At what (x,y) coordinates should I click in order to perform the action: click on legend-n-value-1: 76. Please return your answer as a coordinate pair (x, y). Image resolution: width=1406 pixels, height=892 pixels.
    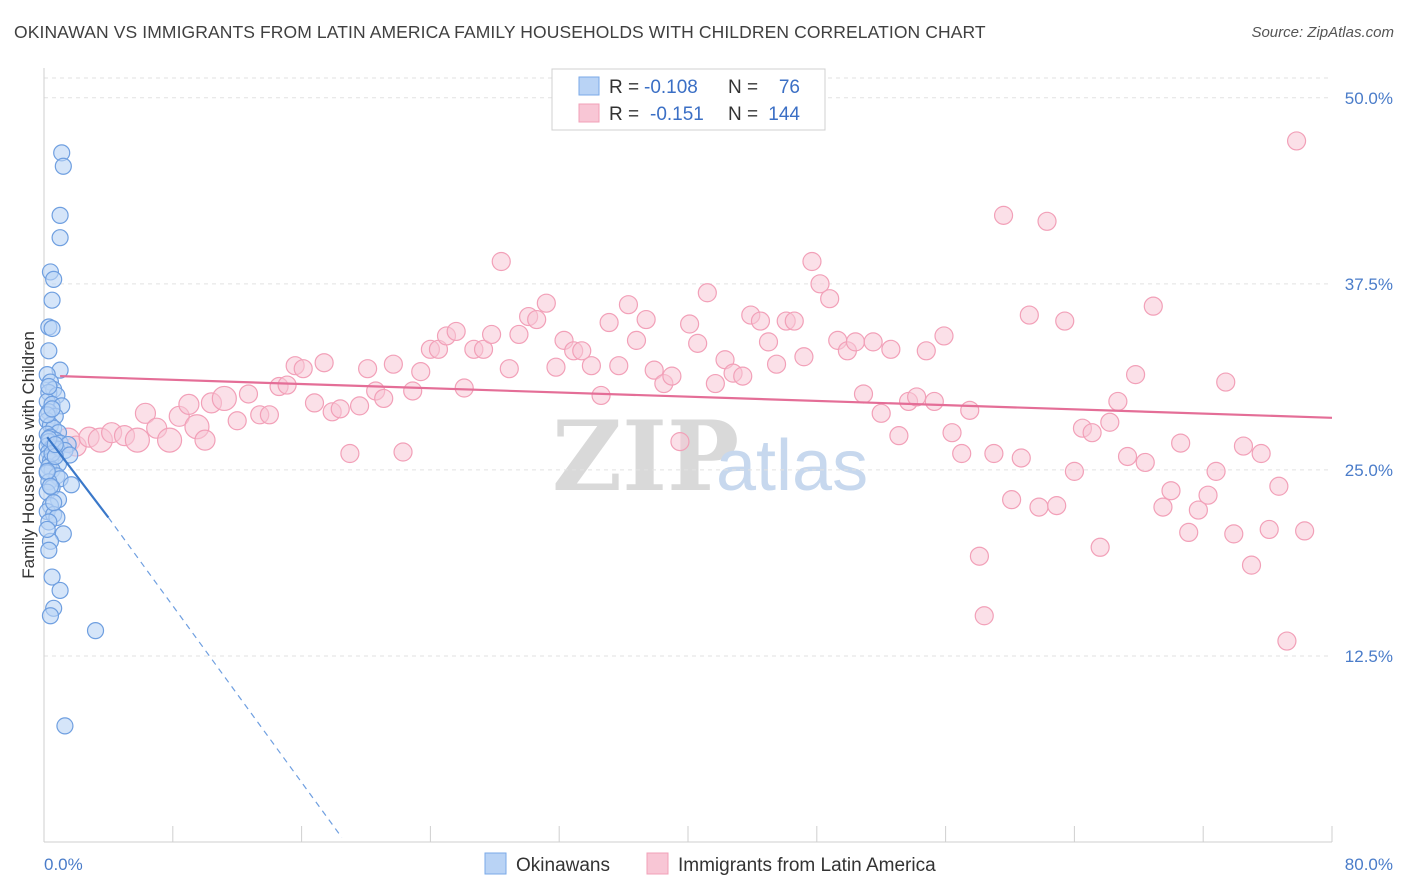
    Looking at the image, I should click on (789, 87).